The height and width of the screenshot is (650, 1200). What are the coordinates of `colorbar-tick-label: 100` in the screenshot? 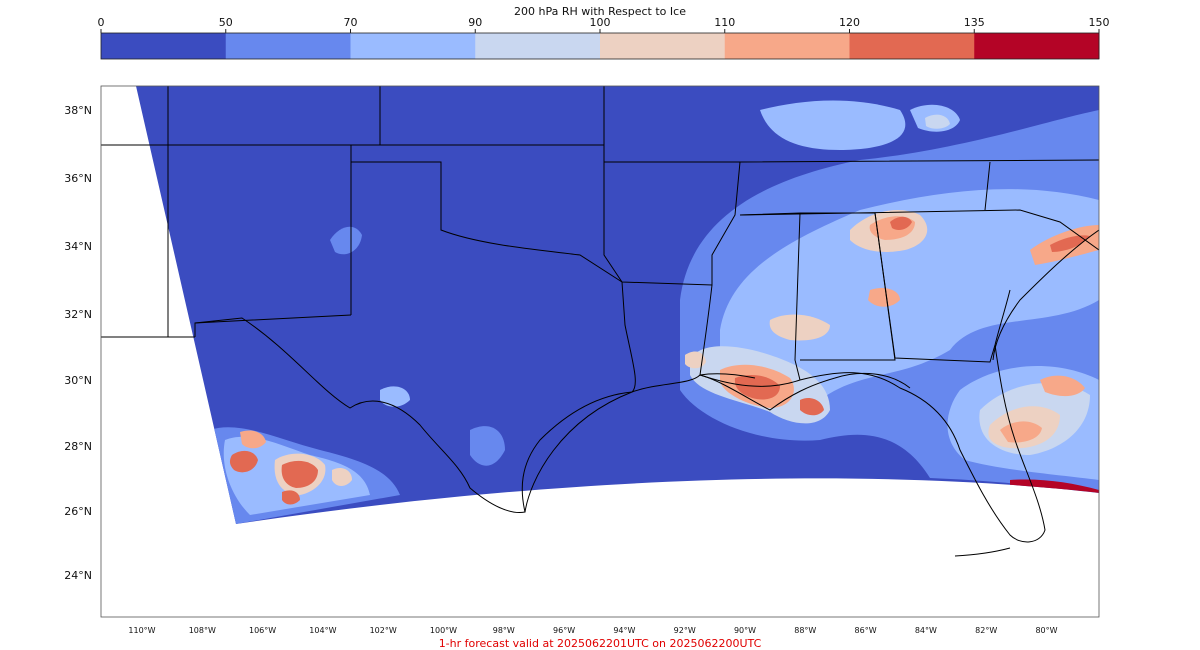 It's located at (600, 22).